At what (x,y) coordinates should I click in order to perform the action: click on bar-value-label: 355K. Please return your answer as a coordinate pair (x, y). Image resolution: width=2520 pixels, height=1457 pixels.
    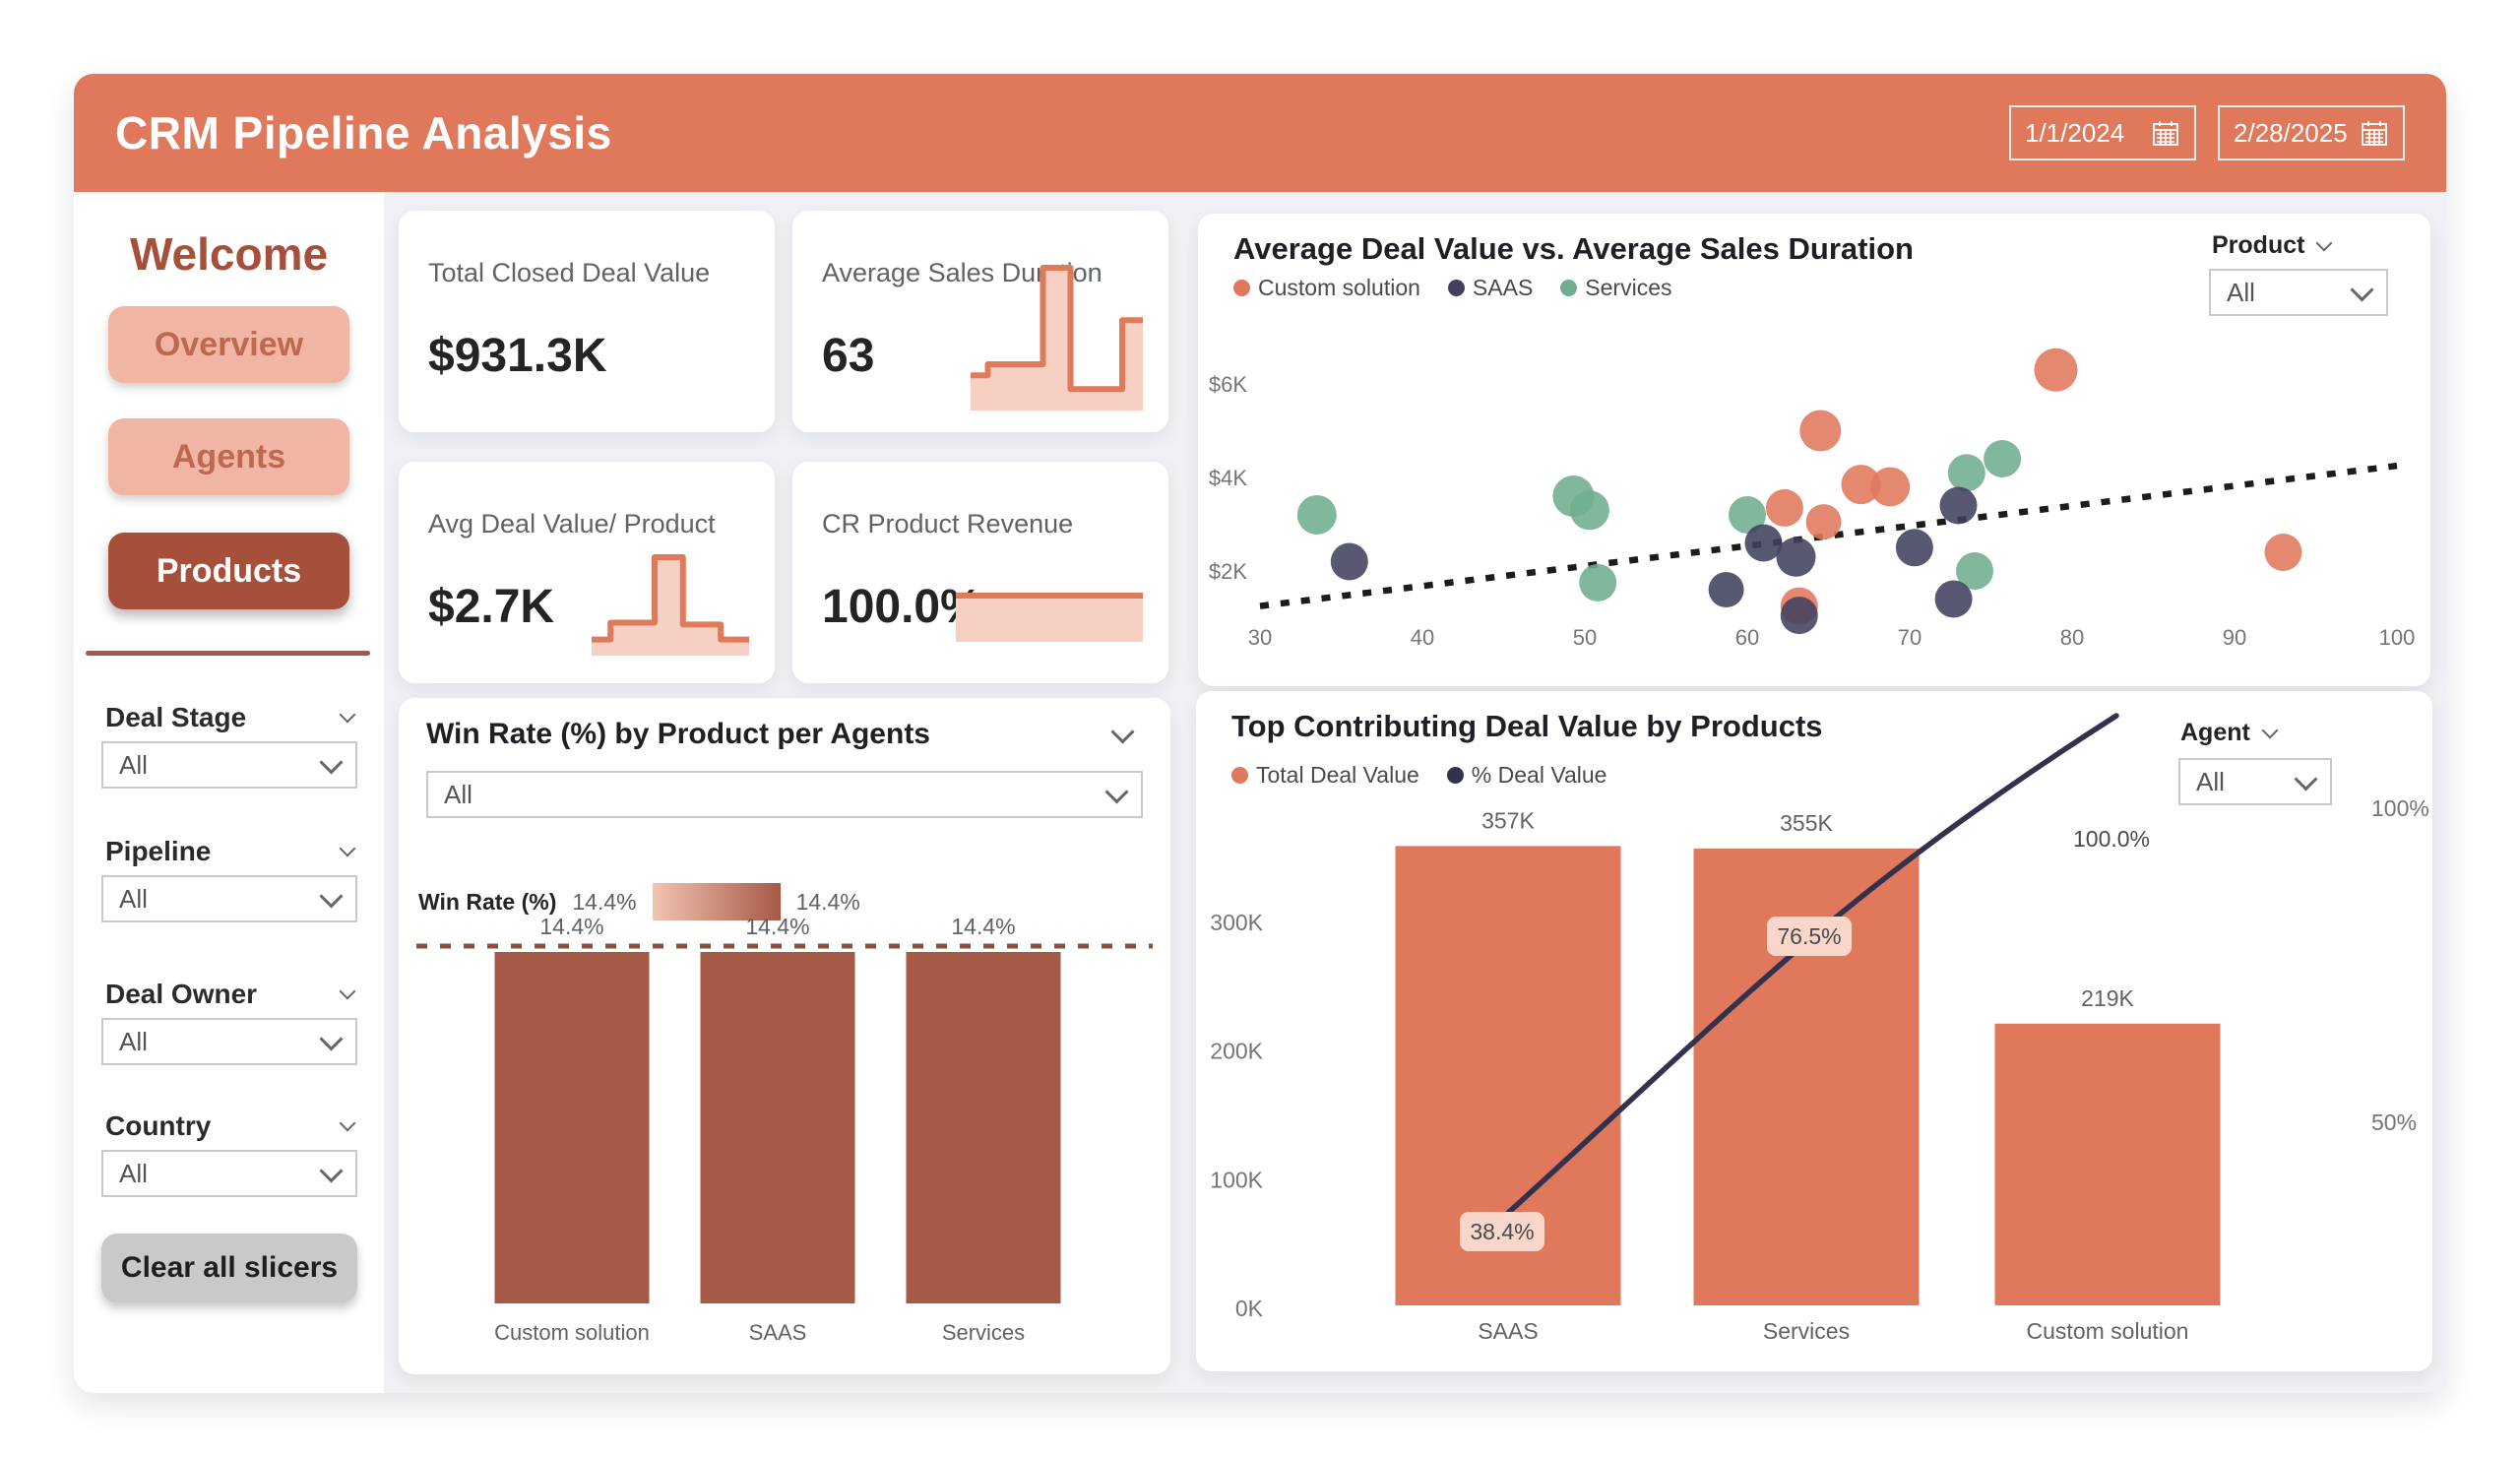
    Looking at the image, I should click on (1806, 823).